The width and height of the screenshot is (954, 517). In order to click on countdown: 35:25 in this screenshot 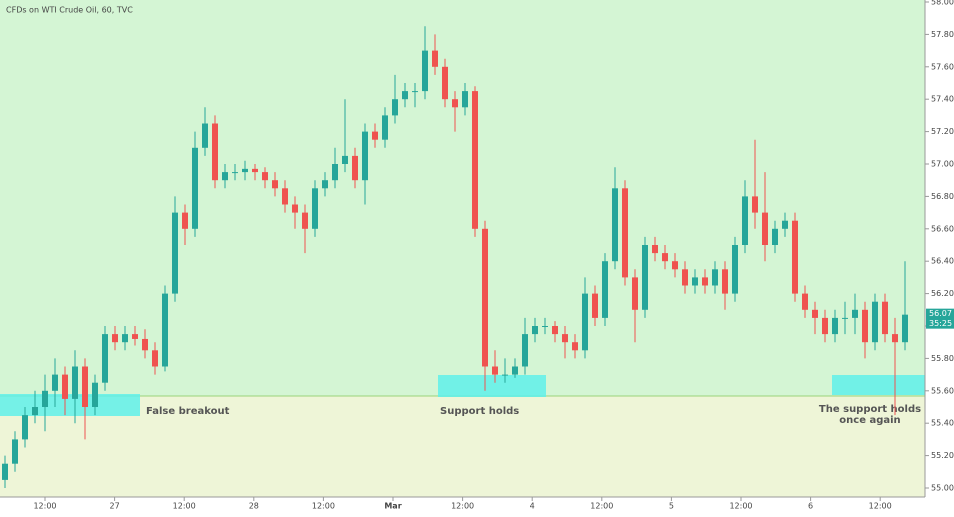, I will do `click(940, 323)`.